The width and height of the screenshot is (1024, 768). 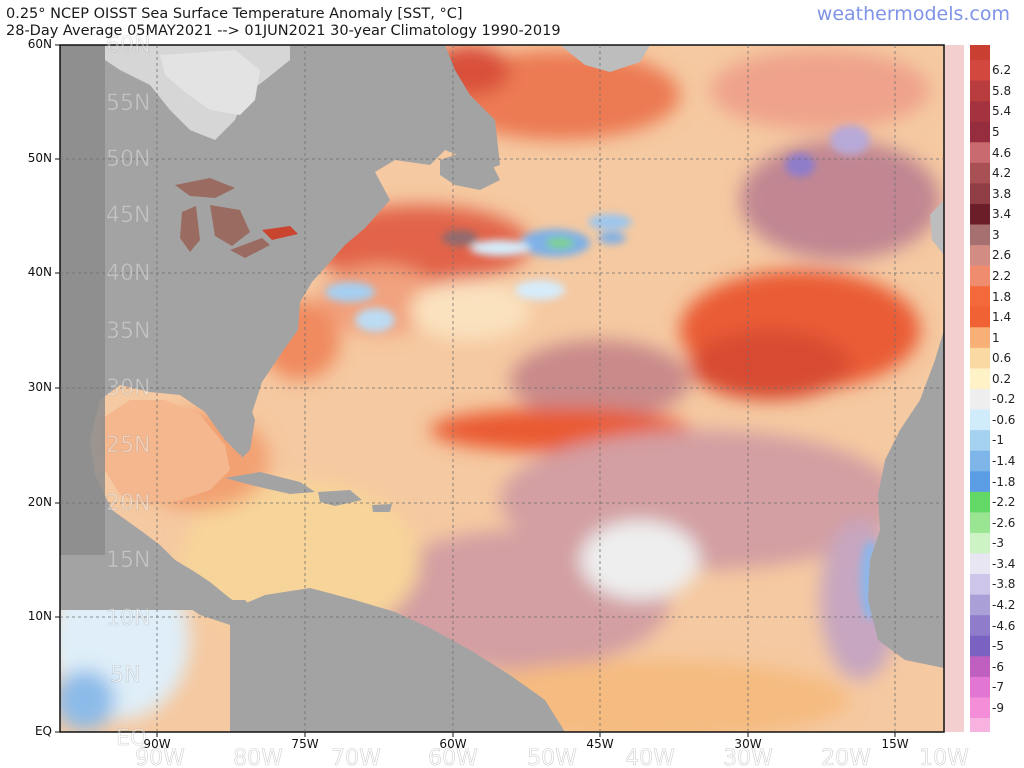 What do you see at coordinates (1004, 604) in the screenshot?
I see `colorbar-tick-label: -4.2` at bounding box center [1004, 604].